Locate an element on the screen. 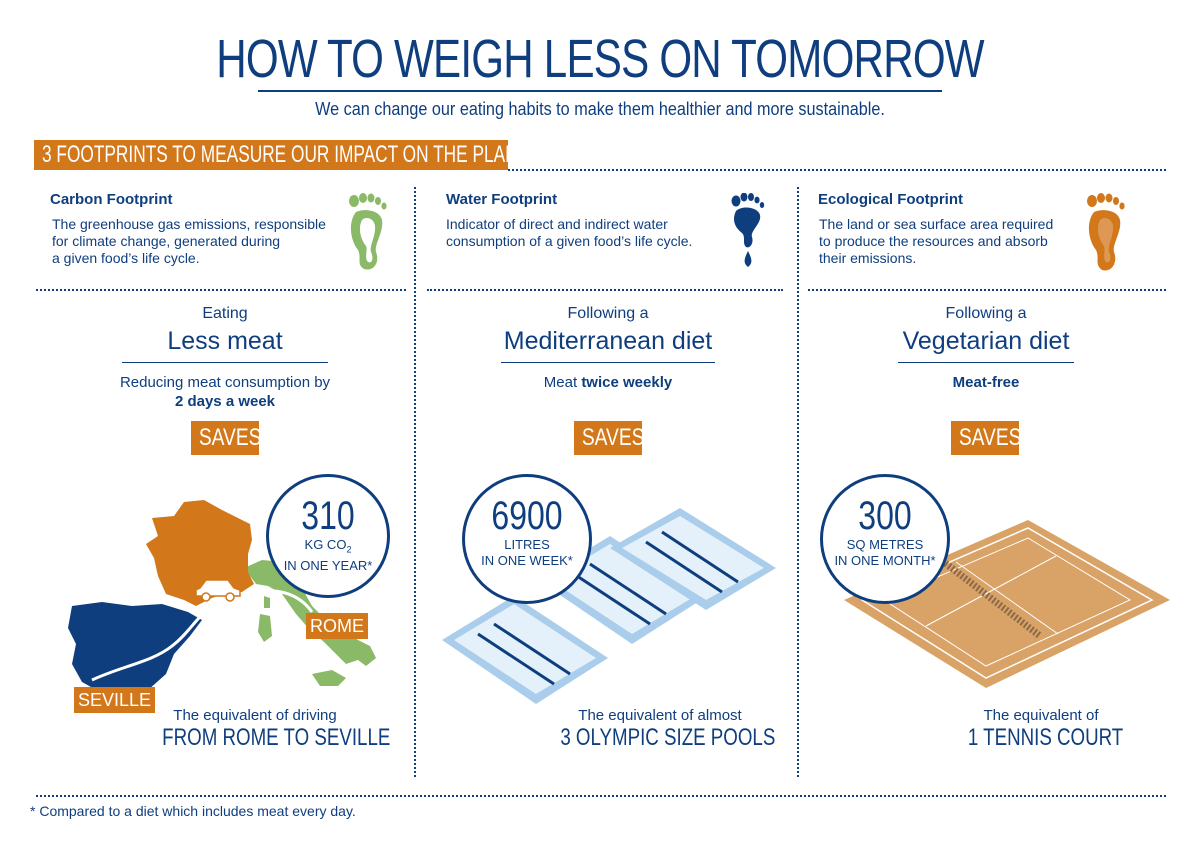  column-pre-text: Eating is located at coordinates (225, 313).